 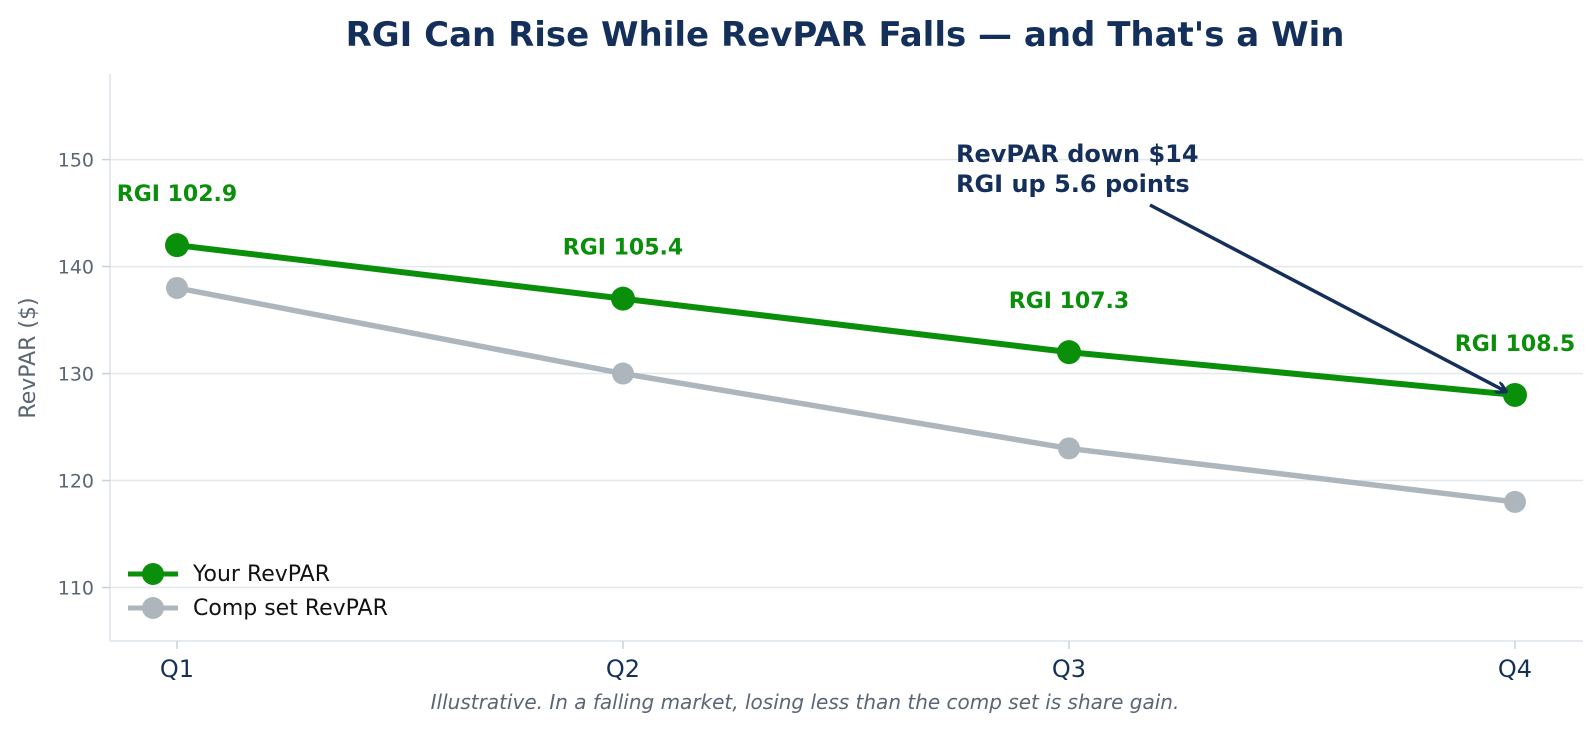 What do you see at coordinates (1515, 344) in the screenshot?
I see `rgi-label-q4: RGI 108.5` at bounding box center [1515, 344].